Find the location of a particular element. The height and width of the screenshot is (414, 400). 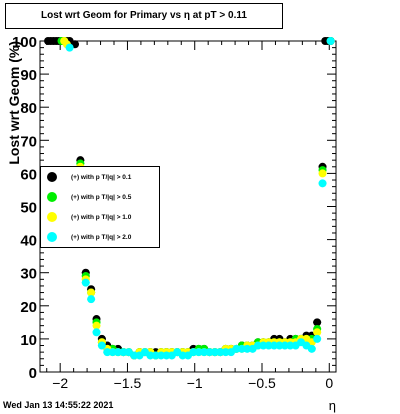

x-tick-label: −1.5 is located at coordinates (128, 383).